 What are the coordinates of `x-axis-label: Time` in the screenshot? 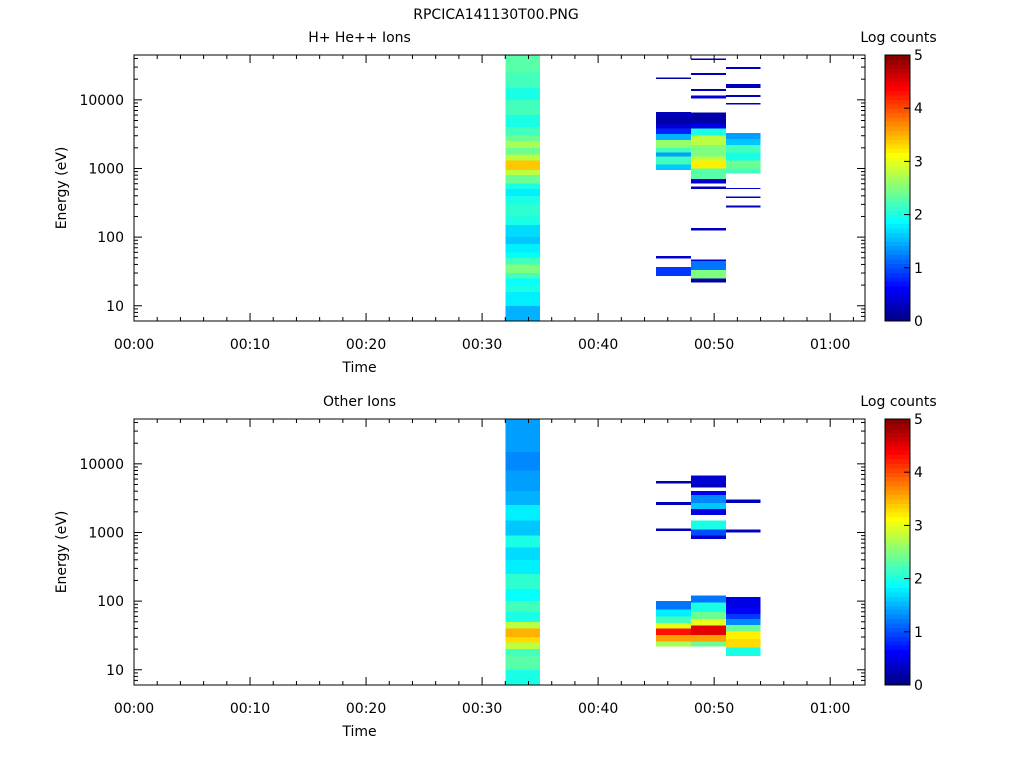 It's located at (358, 368).